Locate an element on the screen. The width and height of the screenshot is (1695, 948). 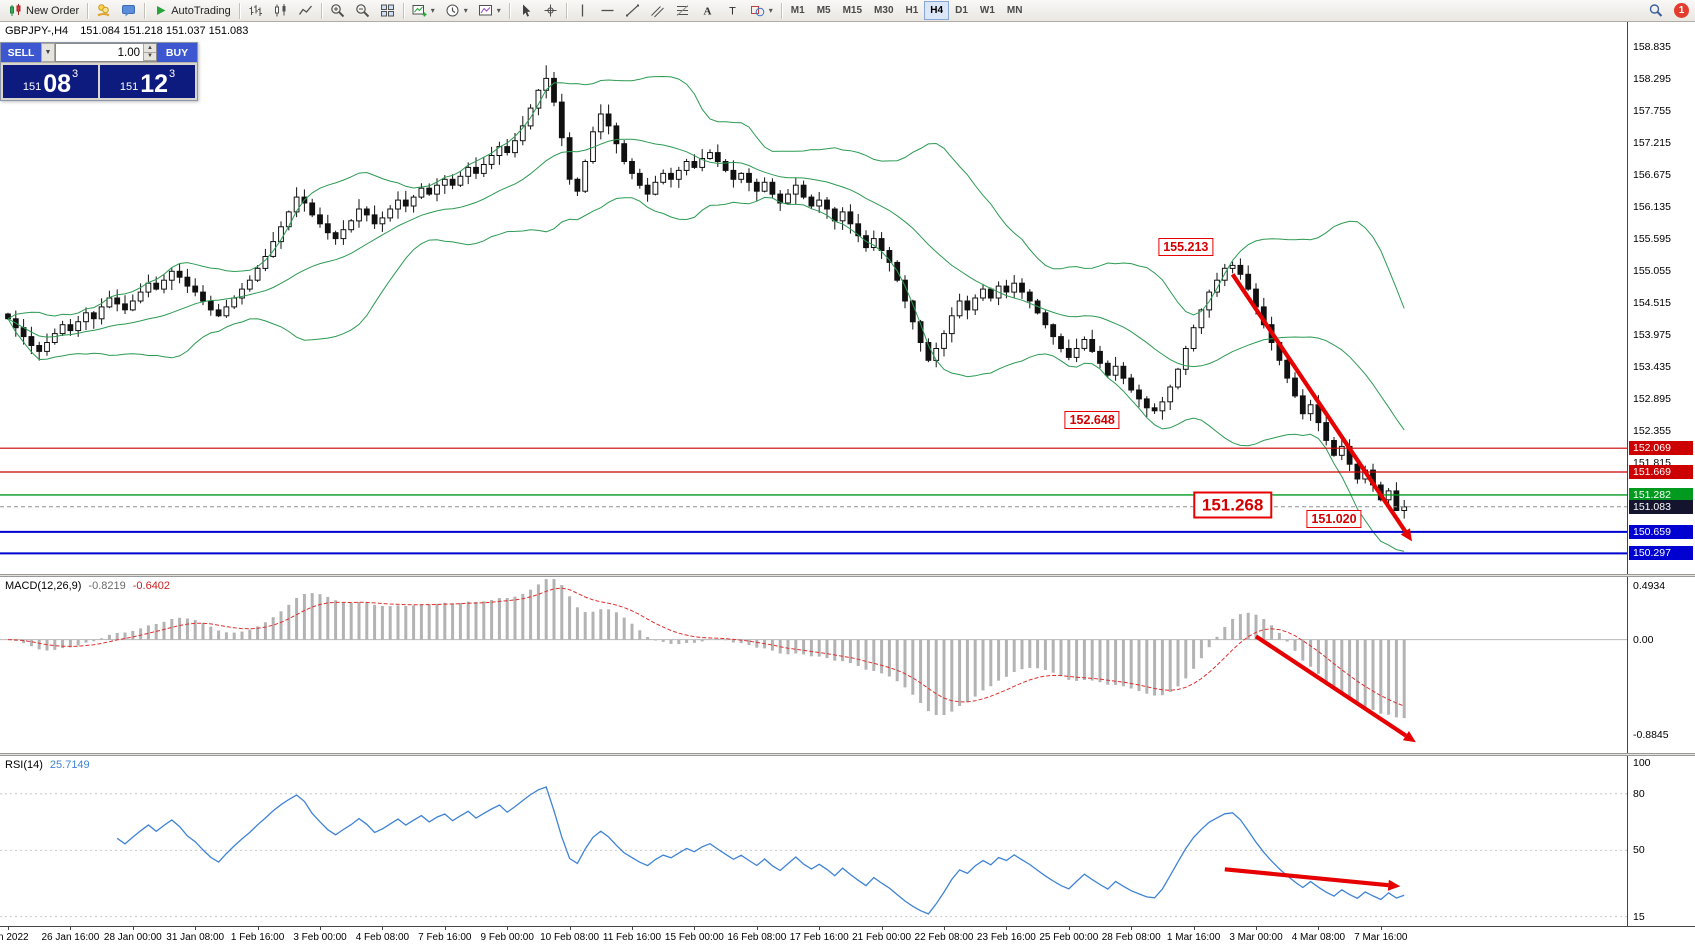
trendline-button is located at coordinates (632, 10).